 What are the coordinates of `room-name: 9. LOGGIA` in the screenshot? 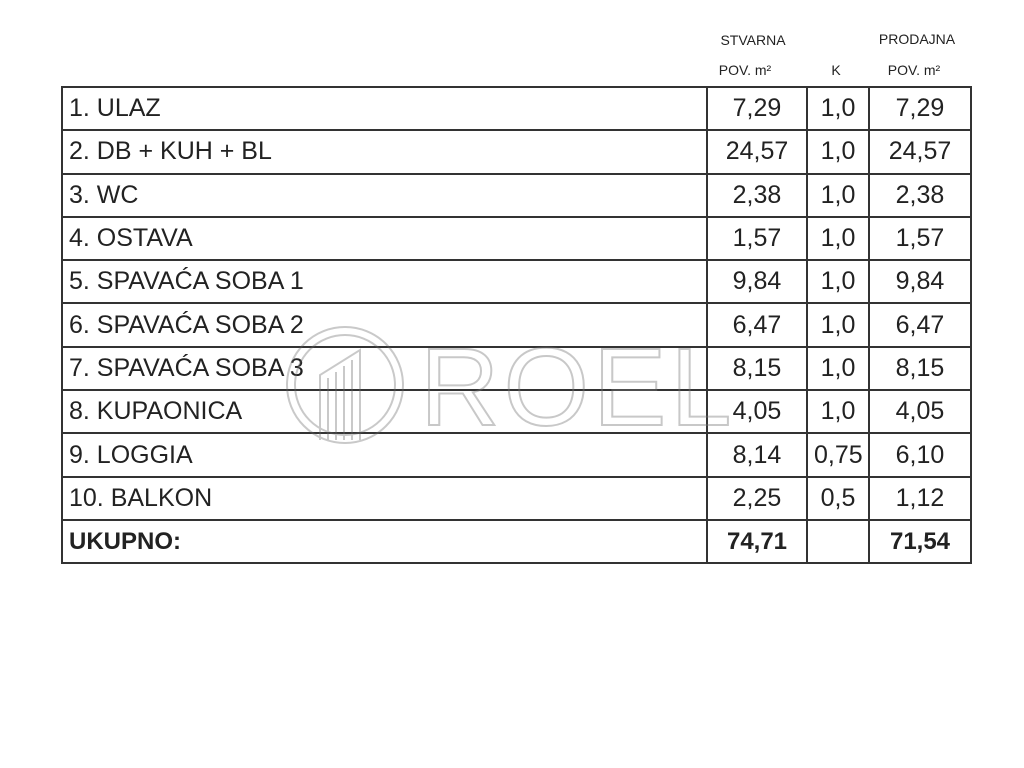 It's located at (384, 455).